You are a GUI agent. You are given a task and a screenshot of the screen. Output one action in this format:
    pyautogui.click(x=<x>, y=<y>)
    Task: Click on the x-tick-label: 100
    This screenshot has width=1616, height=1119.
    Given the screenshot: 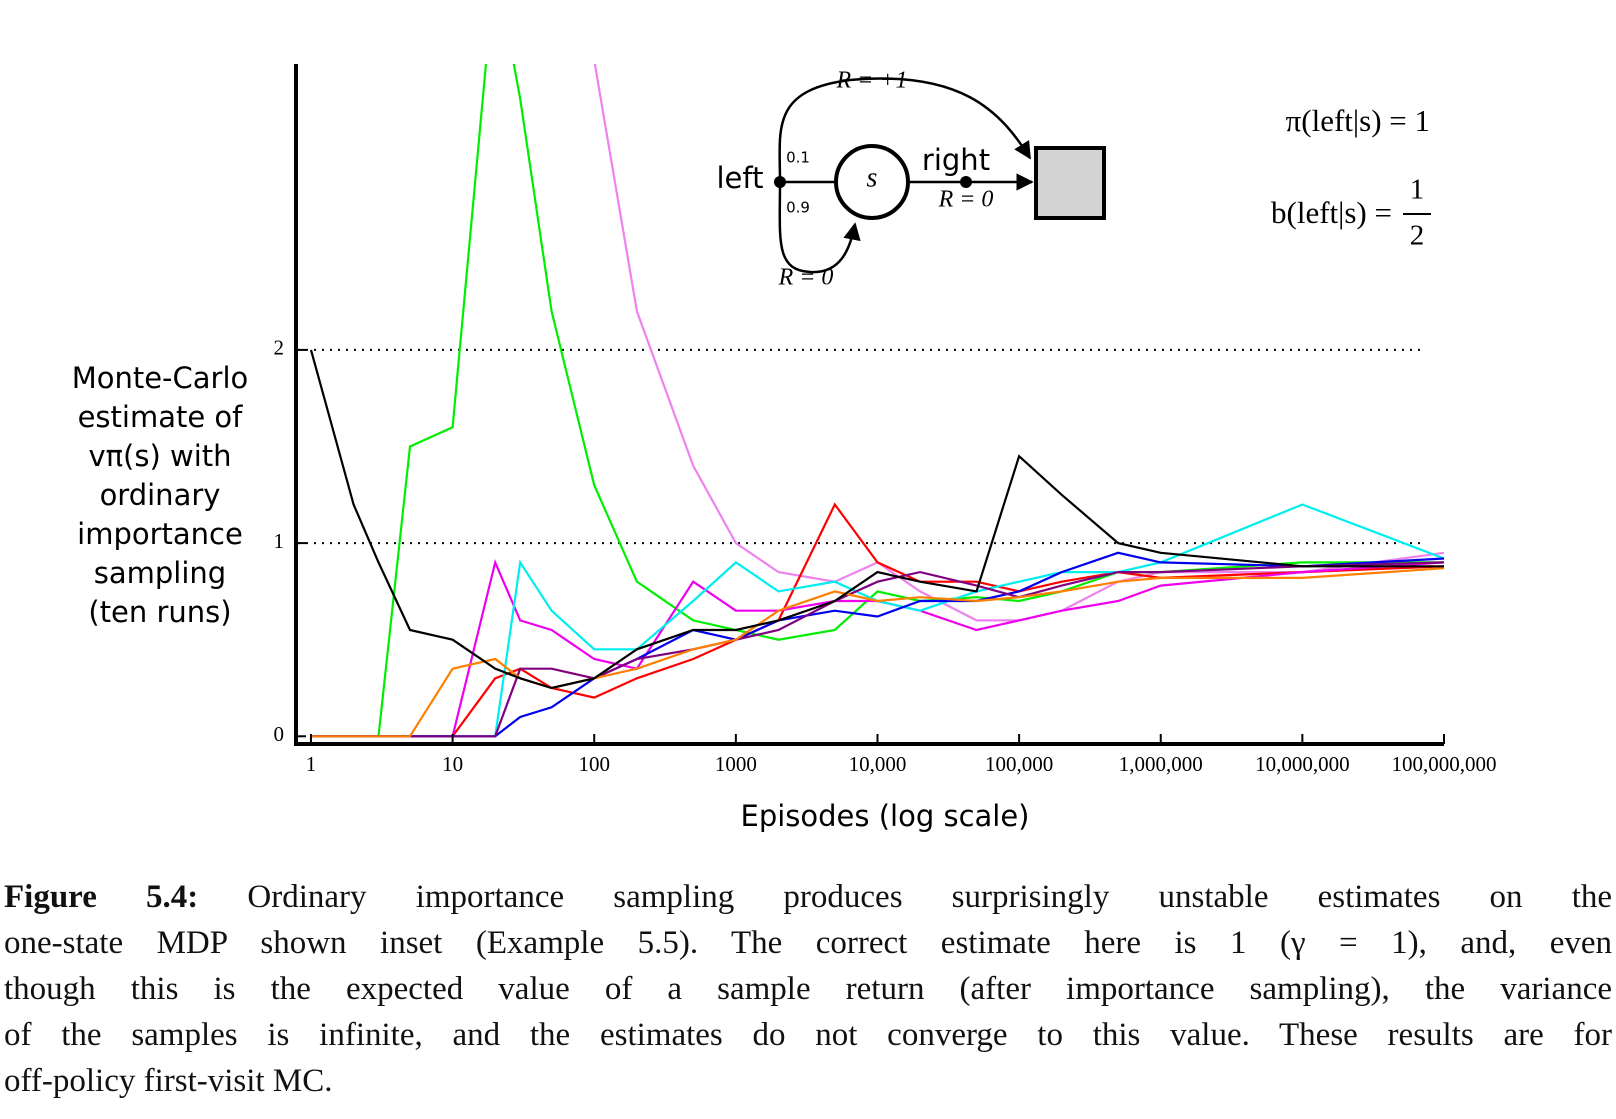 What is the action you would take?
    pyautogui.click(x=594, y=764)
    